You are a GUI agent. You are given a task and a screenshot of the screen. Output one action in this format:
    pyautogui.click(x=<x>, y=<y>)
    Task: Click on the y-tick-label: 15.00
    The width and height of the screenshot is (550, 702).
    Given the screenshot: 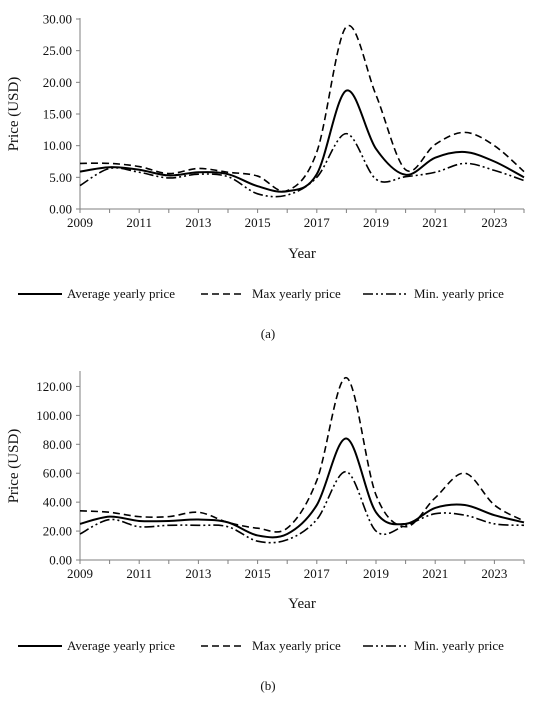 What is the action you would take?
    pyautogui.click(x=57, y=114)
    